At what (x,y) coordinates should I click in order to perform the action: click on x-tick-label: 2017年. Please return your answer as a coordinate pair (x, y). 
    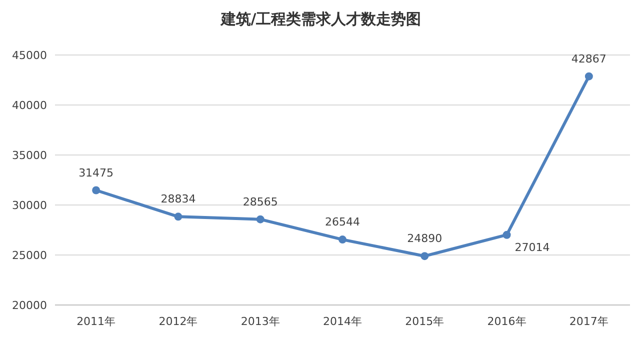
    Looking at the image, I should click on (588, 321).